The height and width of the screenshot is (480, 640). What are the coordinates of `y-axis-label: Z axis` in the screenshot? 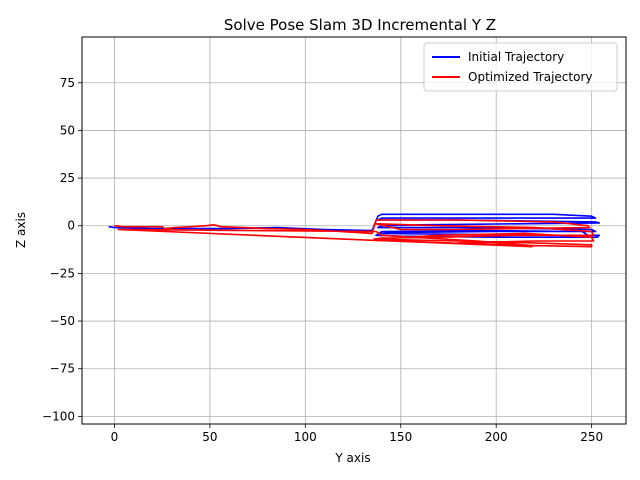 It's located at (21, 230).